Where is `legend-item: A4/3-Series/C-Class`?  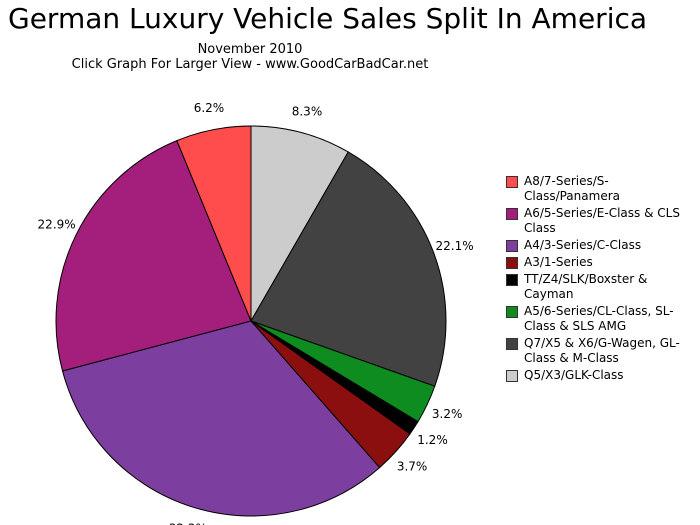 legend-item: A4/3-Series/C-Class is located at coordinates (596, 245).